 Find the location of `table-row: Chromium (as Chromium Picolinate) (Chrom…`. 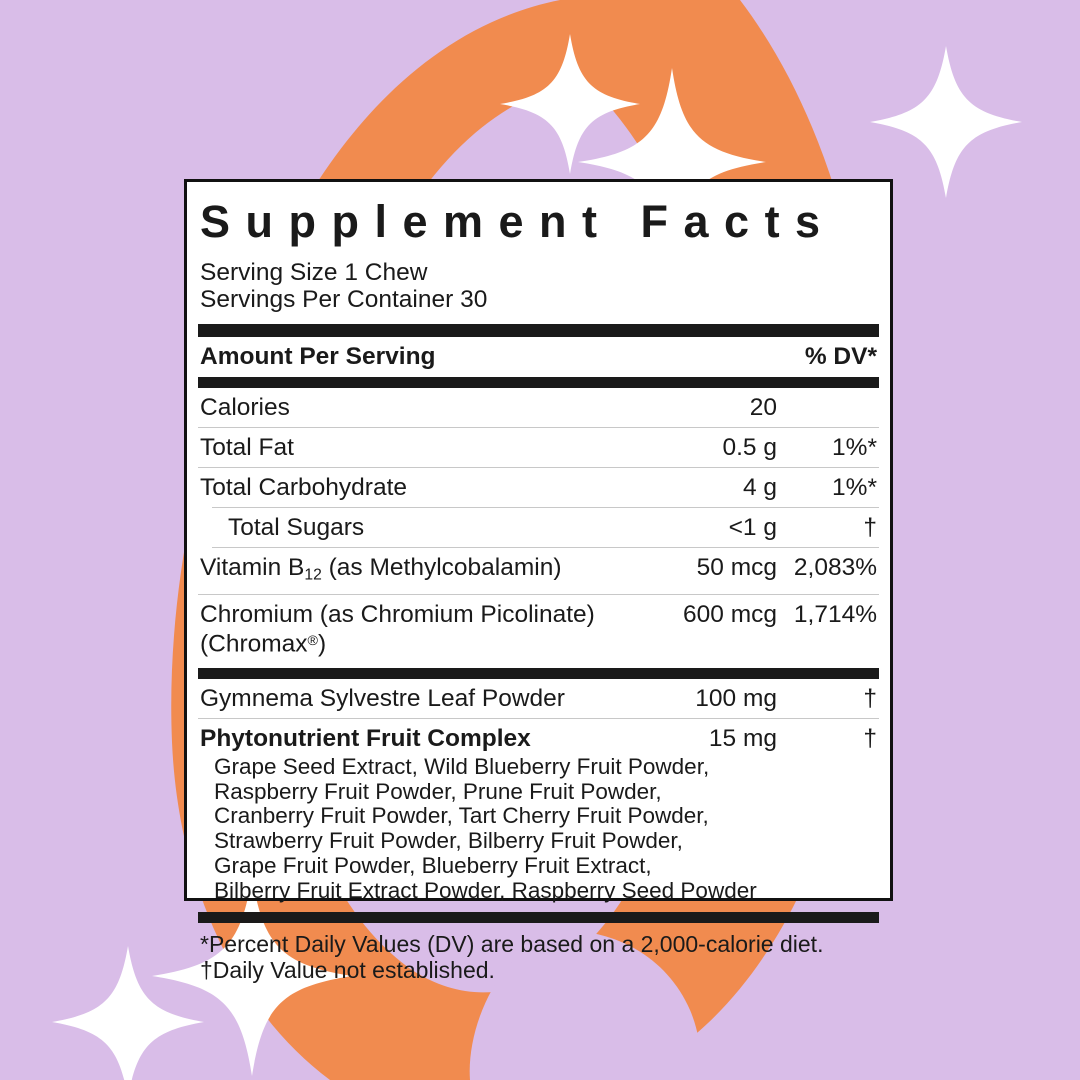

table-row: Chromium (as Chromium Picolinate) (Chrom… is located at coordinates (538, 631).